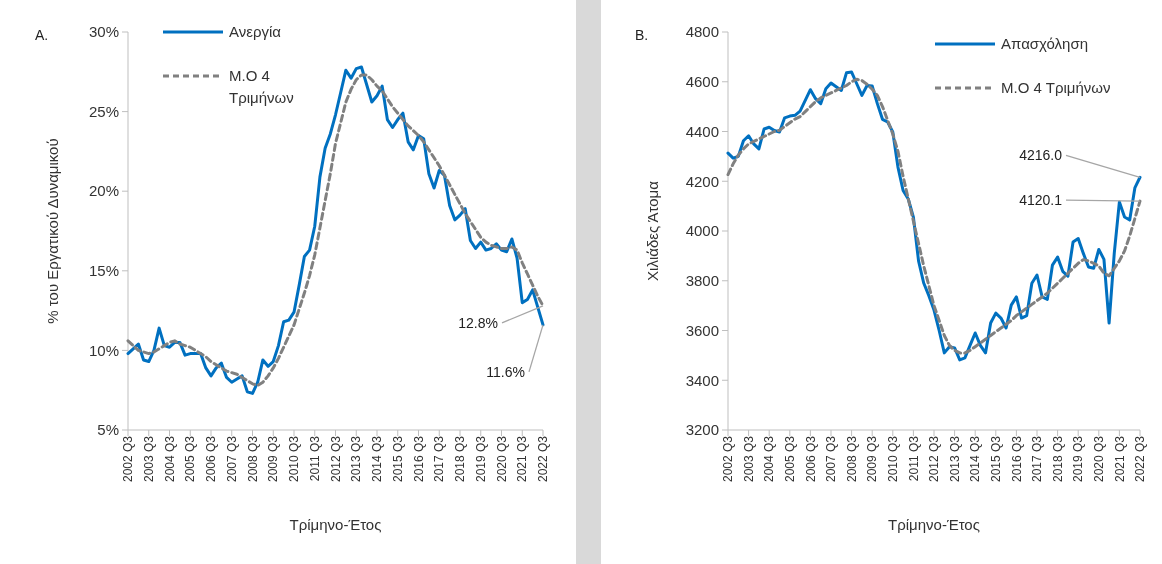 Image resolution: width=1162 pixels, height=564 pixels. Describe the element at coordinates (652, 230) in the screenshot. I see `y-axis-title: Χιλιάδες Άτομα` at that location.